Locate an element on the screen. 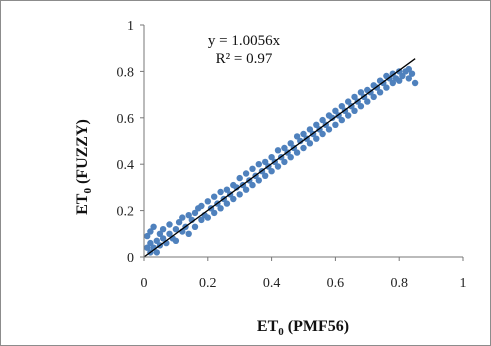 The height and width of the screenshot is (346, 491). regression-equation: y = 1.0056x is located at coordinates (244, 41).